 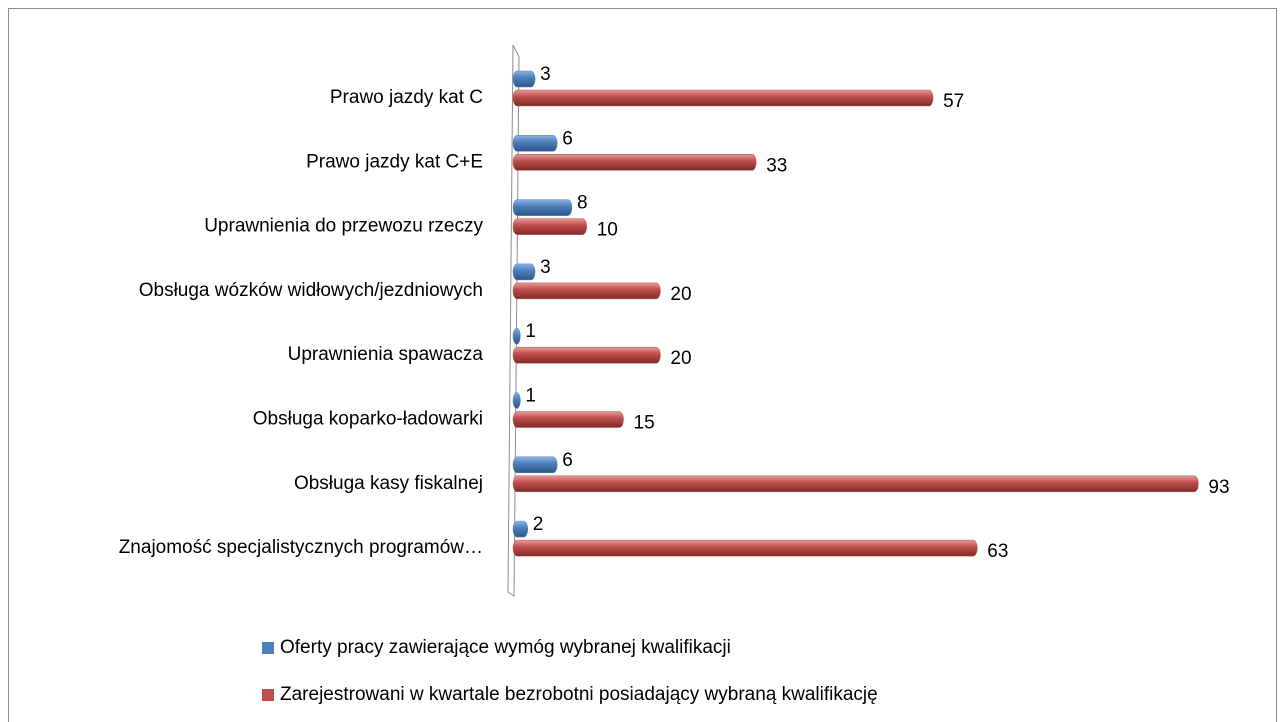 What do you see at coordinates (997, 551) in the screenshot?
I see `value-label: 63` at bounding box center [997, 551].